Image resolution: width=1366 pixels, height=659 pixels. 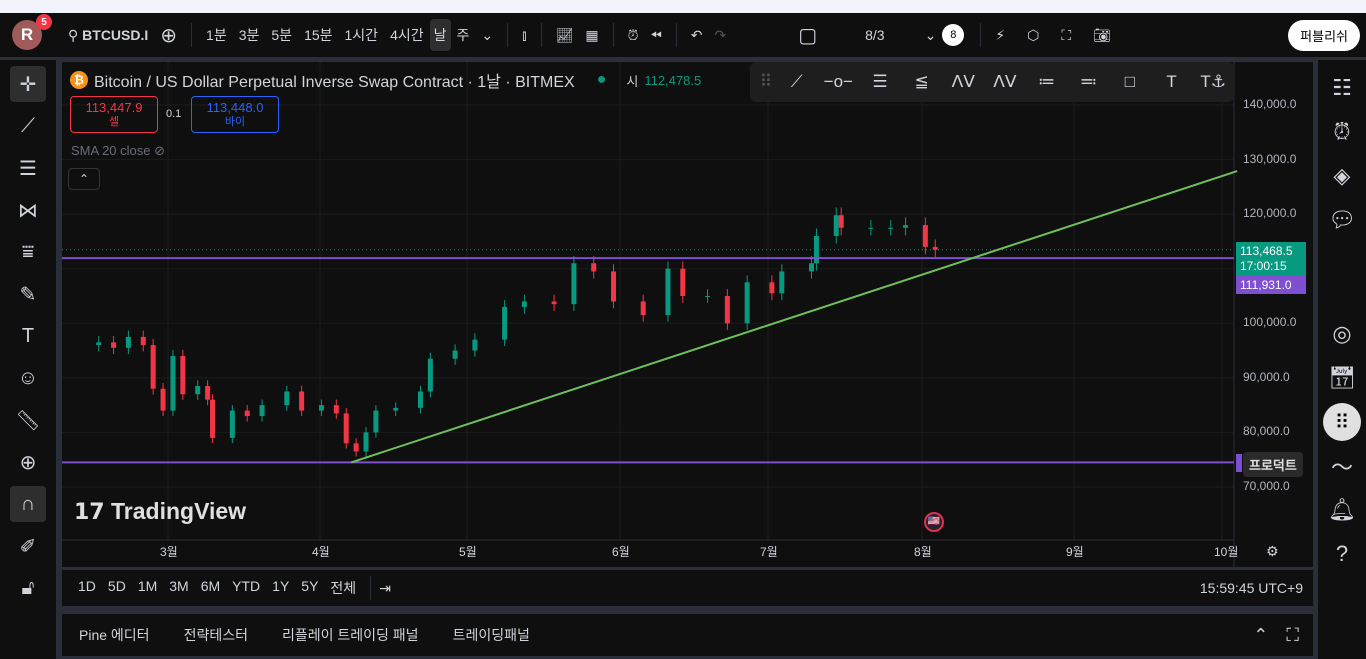 I want to click on line-tool-icon: ⟋, so click(x=796, y=81).